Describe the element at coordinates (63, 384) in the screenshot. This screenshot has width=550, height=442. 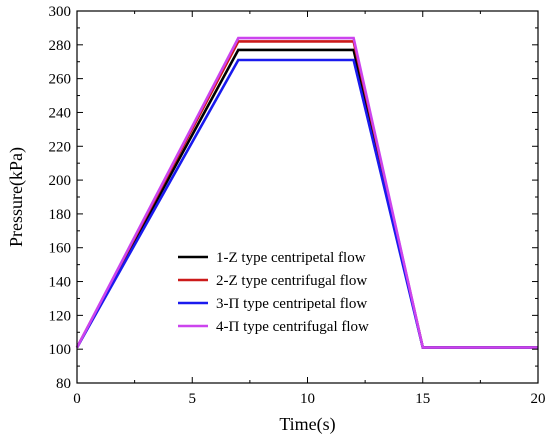
I see `y-tick-label: 80` at that location.